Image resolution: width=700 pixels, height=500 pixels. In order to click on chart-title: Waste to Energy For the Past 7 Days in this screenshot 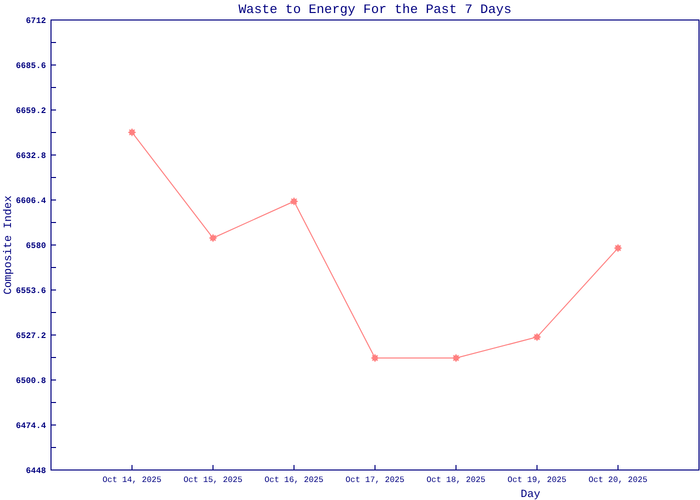, I will do `click(375, 9)`.